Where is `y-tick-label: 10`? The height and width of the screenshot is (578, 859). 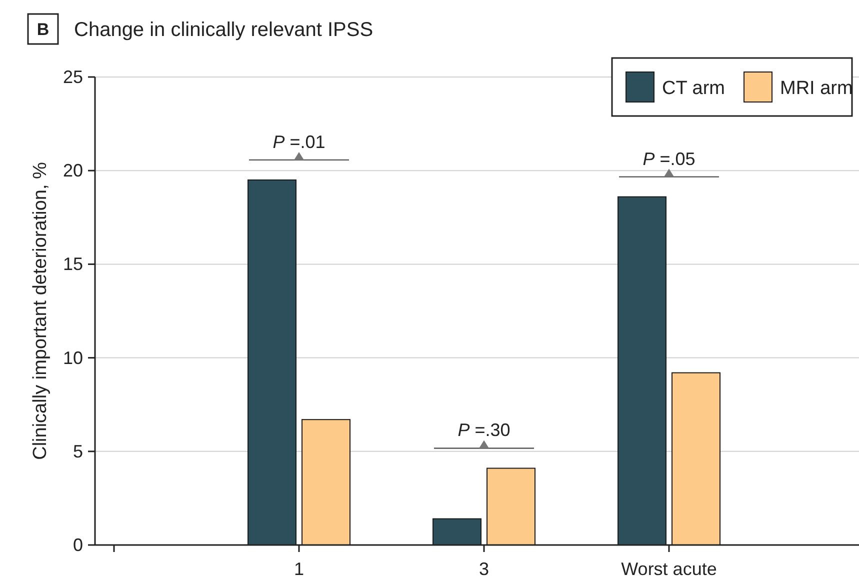
y-tick-label: 10 is located at coordinates (72, 358).